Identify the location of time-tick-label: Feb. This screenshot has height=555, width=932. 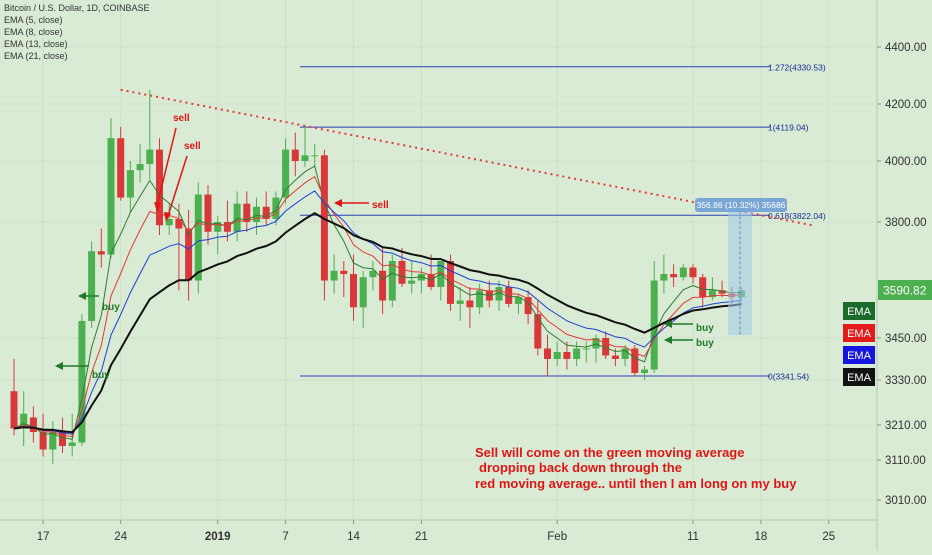
(557, 537).